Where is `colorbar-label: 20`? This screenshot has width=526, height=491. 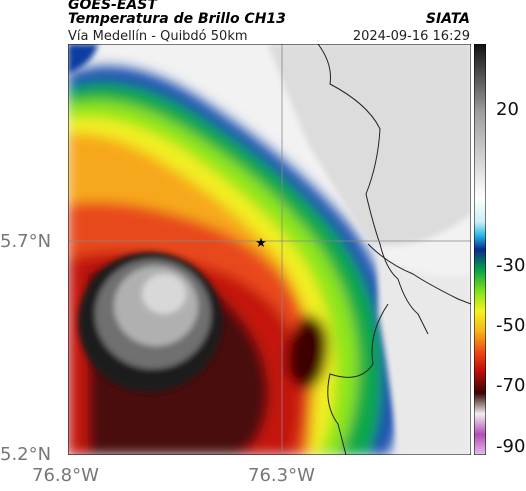 colorbar-label: 20 is located at coordinates (507, 109).